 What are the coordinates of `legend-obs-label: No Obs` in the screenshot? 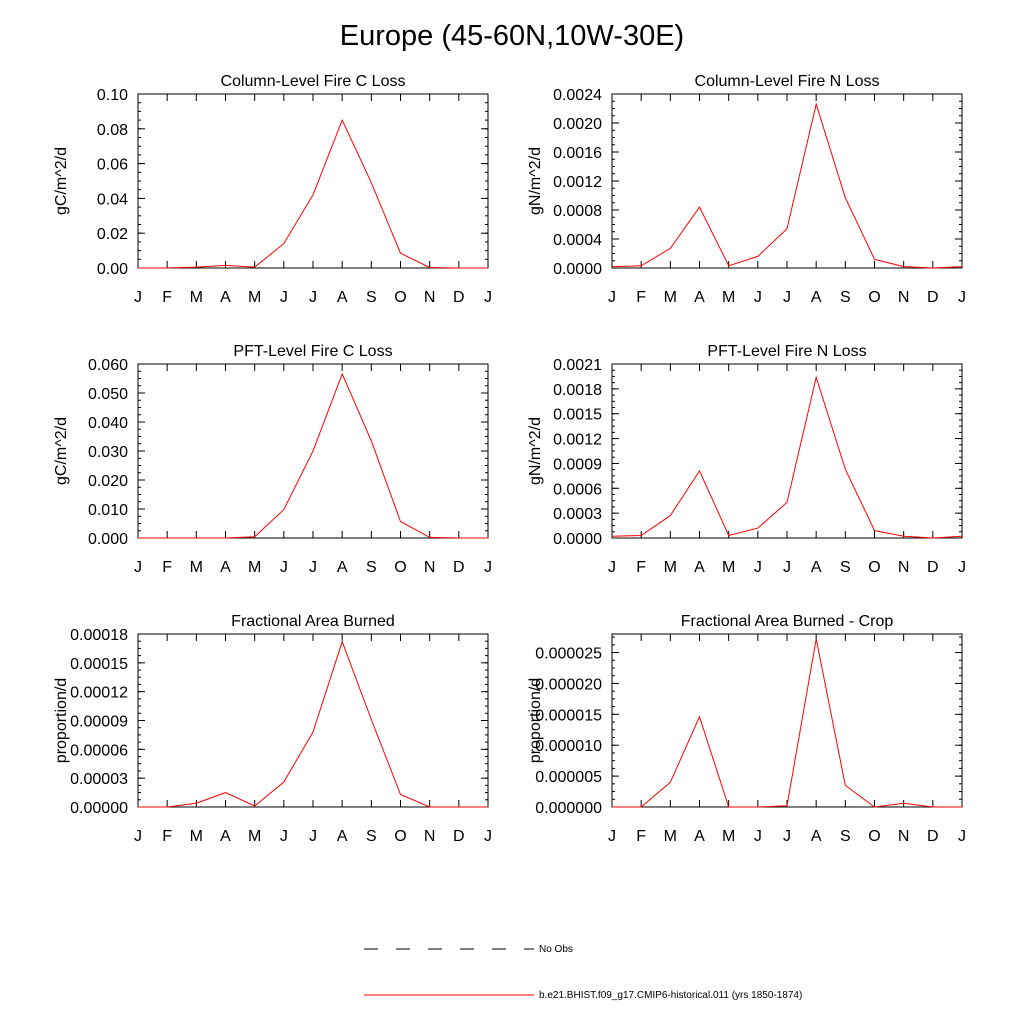 It's located at (556, 949).